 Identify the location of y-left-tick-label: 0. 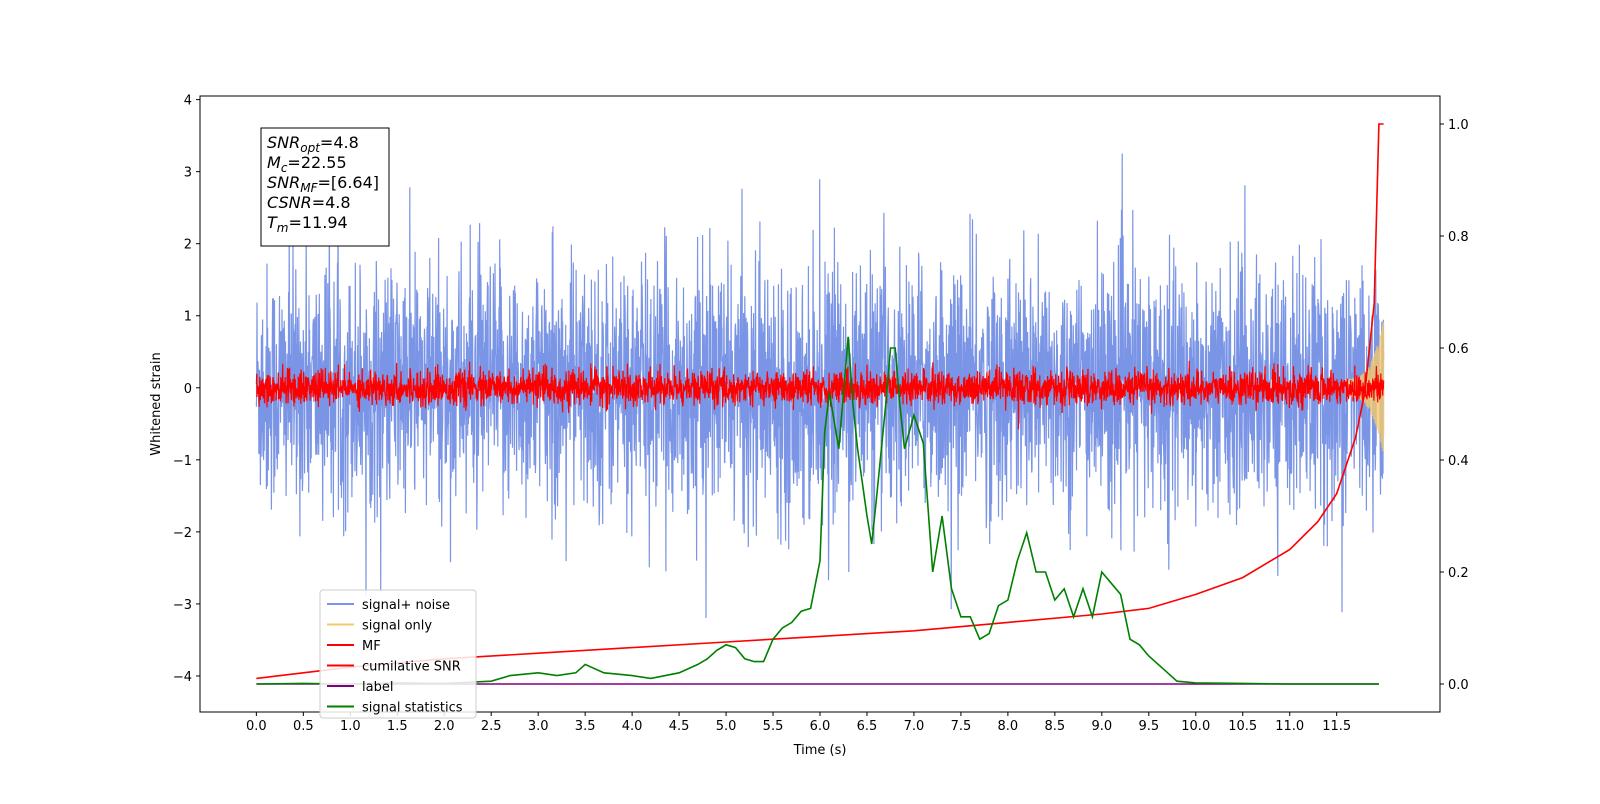
(188, 389).